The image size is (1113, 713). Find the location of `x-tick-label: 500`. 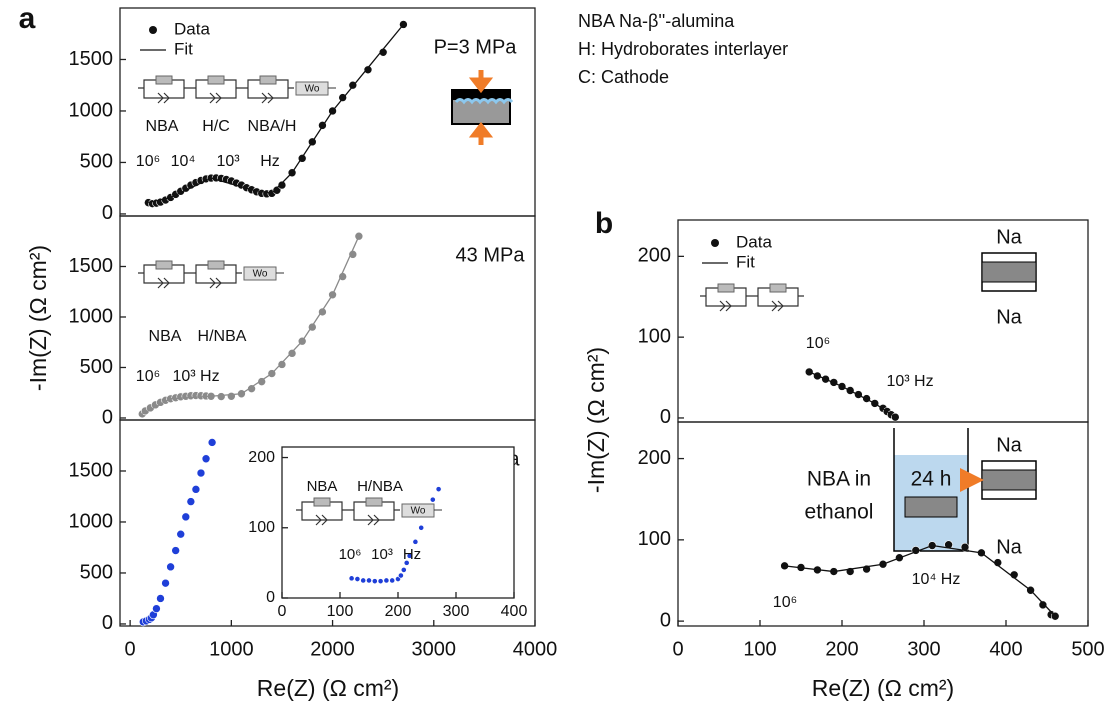

x-tick-label: 500 is located at coordinates (1087, 649).